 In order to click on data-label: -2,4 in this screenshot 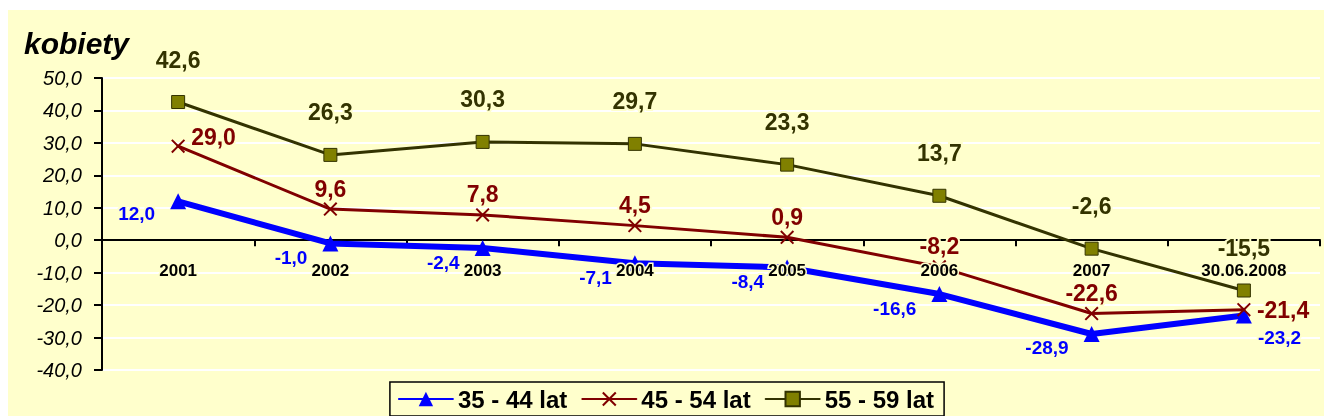, I will do `click(443, 262)`.